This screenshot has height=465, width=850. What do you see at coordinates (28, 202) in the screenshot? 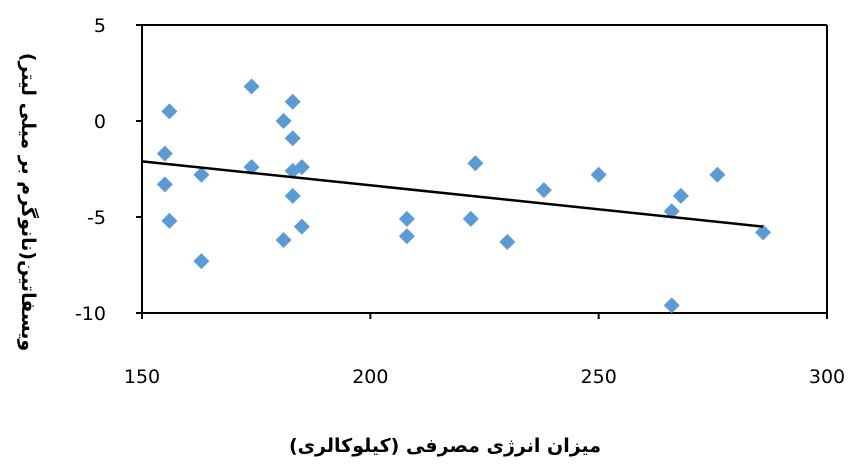
I see `y-axis-title: ویسفاتین(نانوگرم بر میلی لیتر)` at bounding box center [28, 202].